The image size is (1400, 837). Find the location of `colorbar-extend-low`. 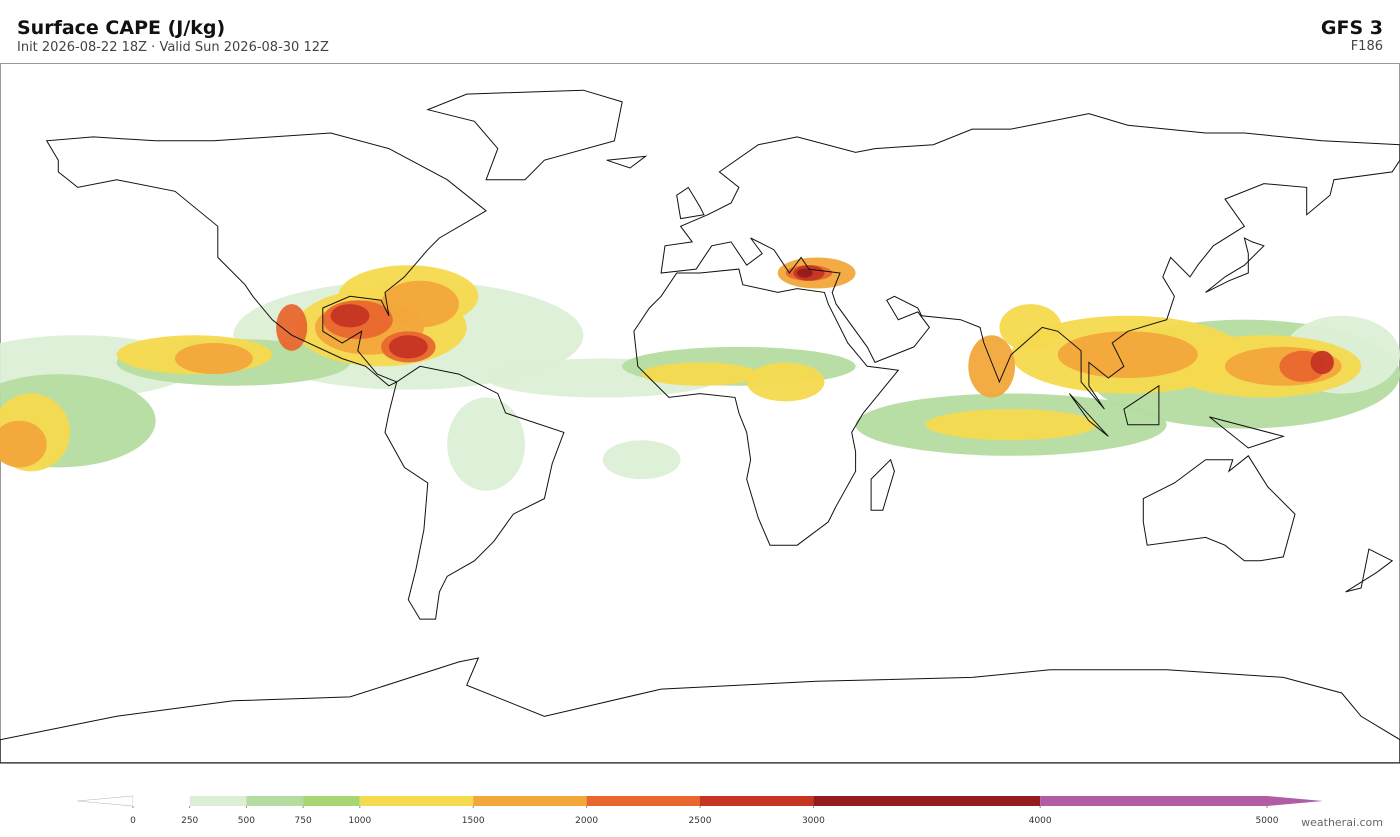

colorbar-extend-low is located at coordinates (105, 801).